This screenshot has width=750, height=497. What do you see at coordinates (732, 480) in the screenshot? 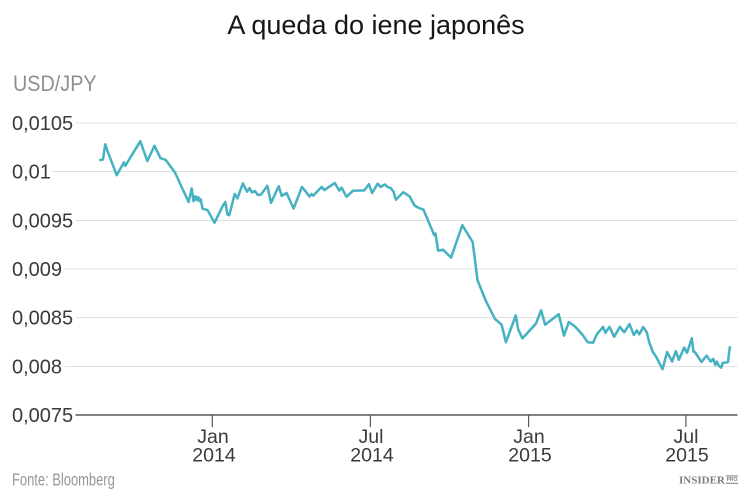
I see `svg-text: PRO` at bounding box center [732, 480].